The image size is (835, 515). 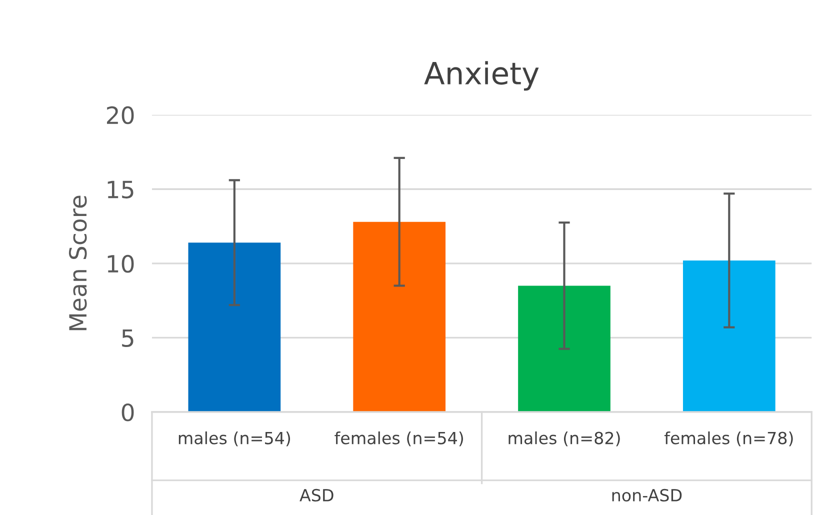 What do you see at coordinates (317, 495) in the screenshot?
I see `text: ASD` at bounding box center [317, 495].